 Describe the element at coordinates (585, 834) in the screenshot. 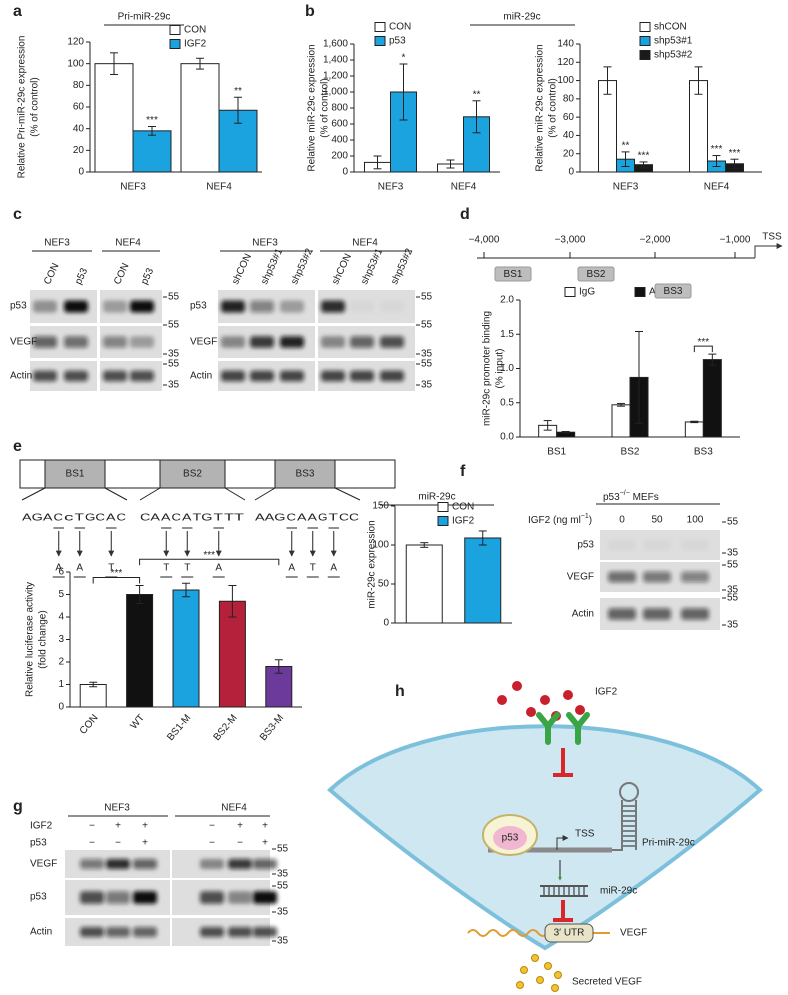

I see `tss-label-h: TSS` at that location.